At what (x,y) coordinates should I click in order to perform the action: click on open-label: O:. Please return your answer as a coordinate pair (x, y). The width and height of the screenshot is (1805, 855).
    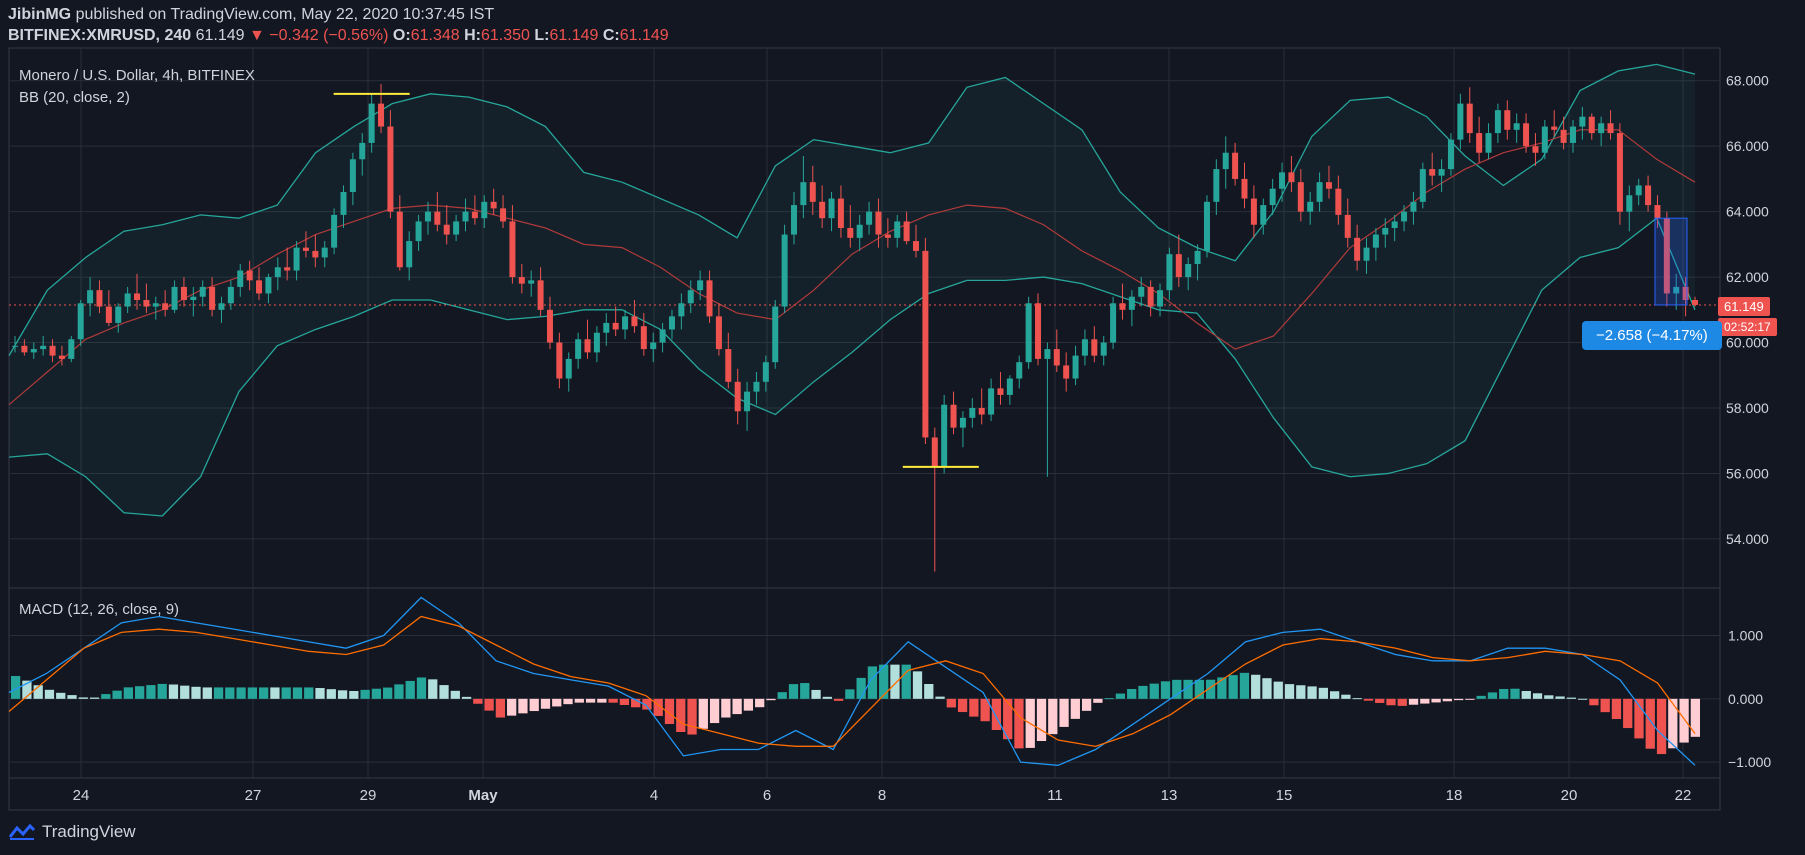
    Looking at the image, I should click on (401, 35).